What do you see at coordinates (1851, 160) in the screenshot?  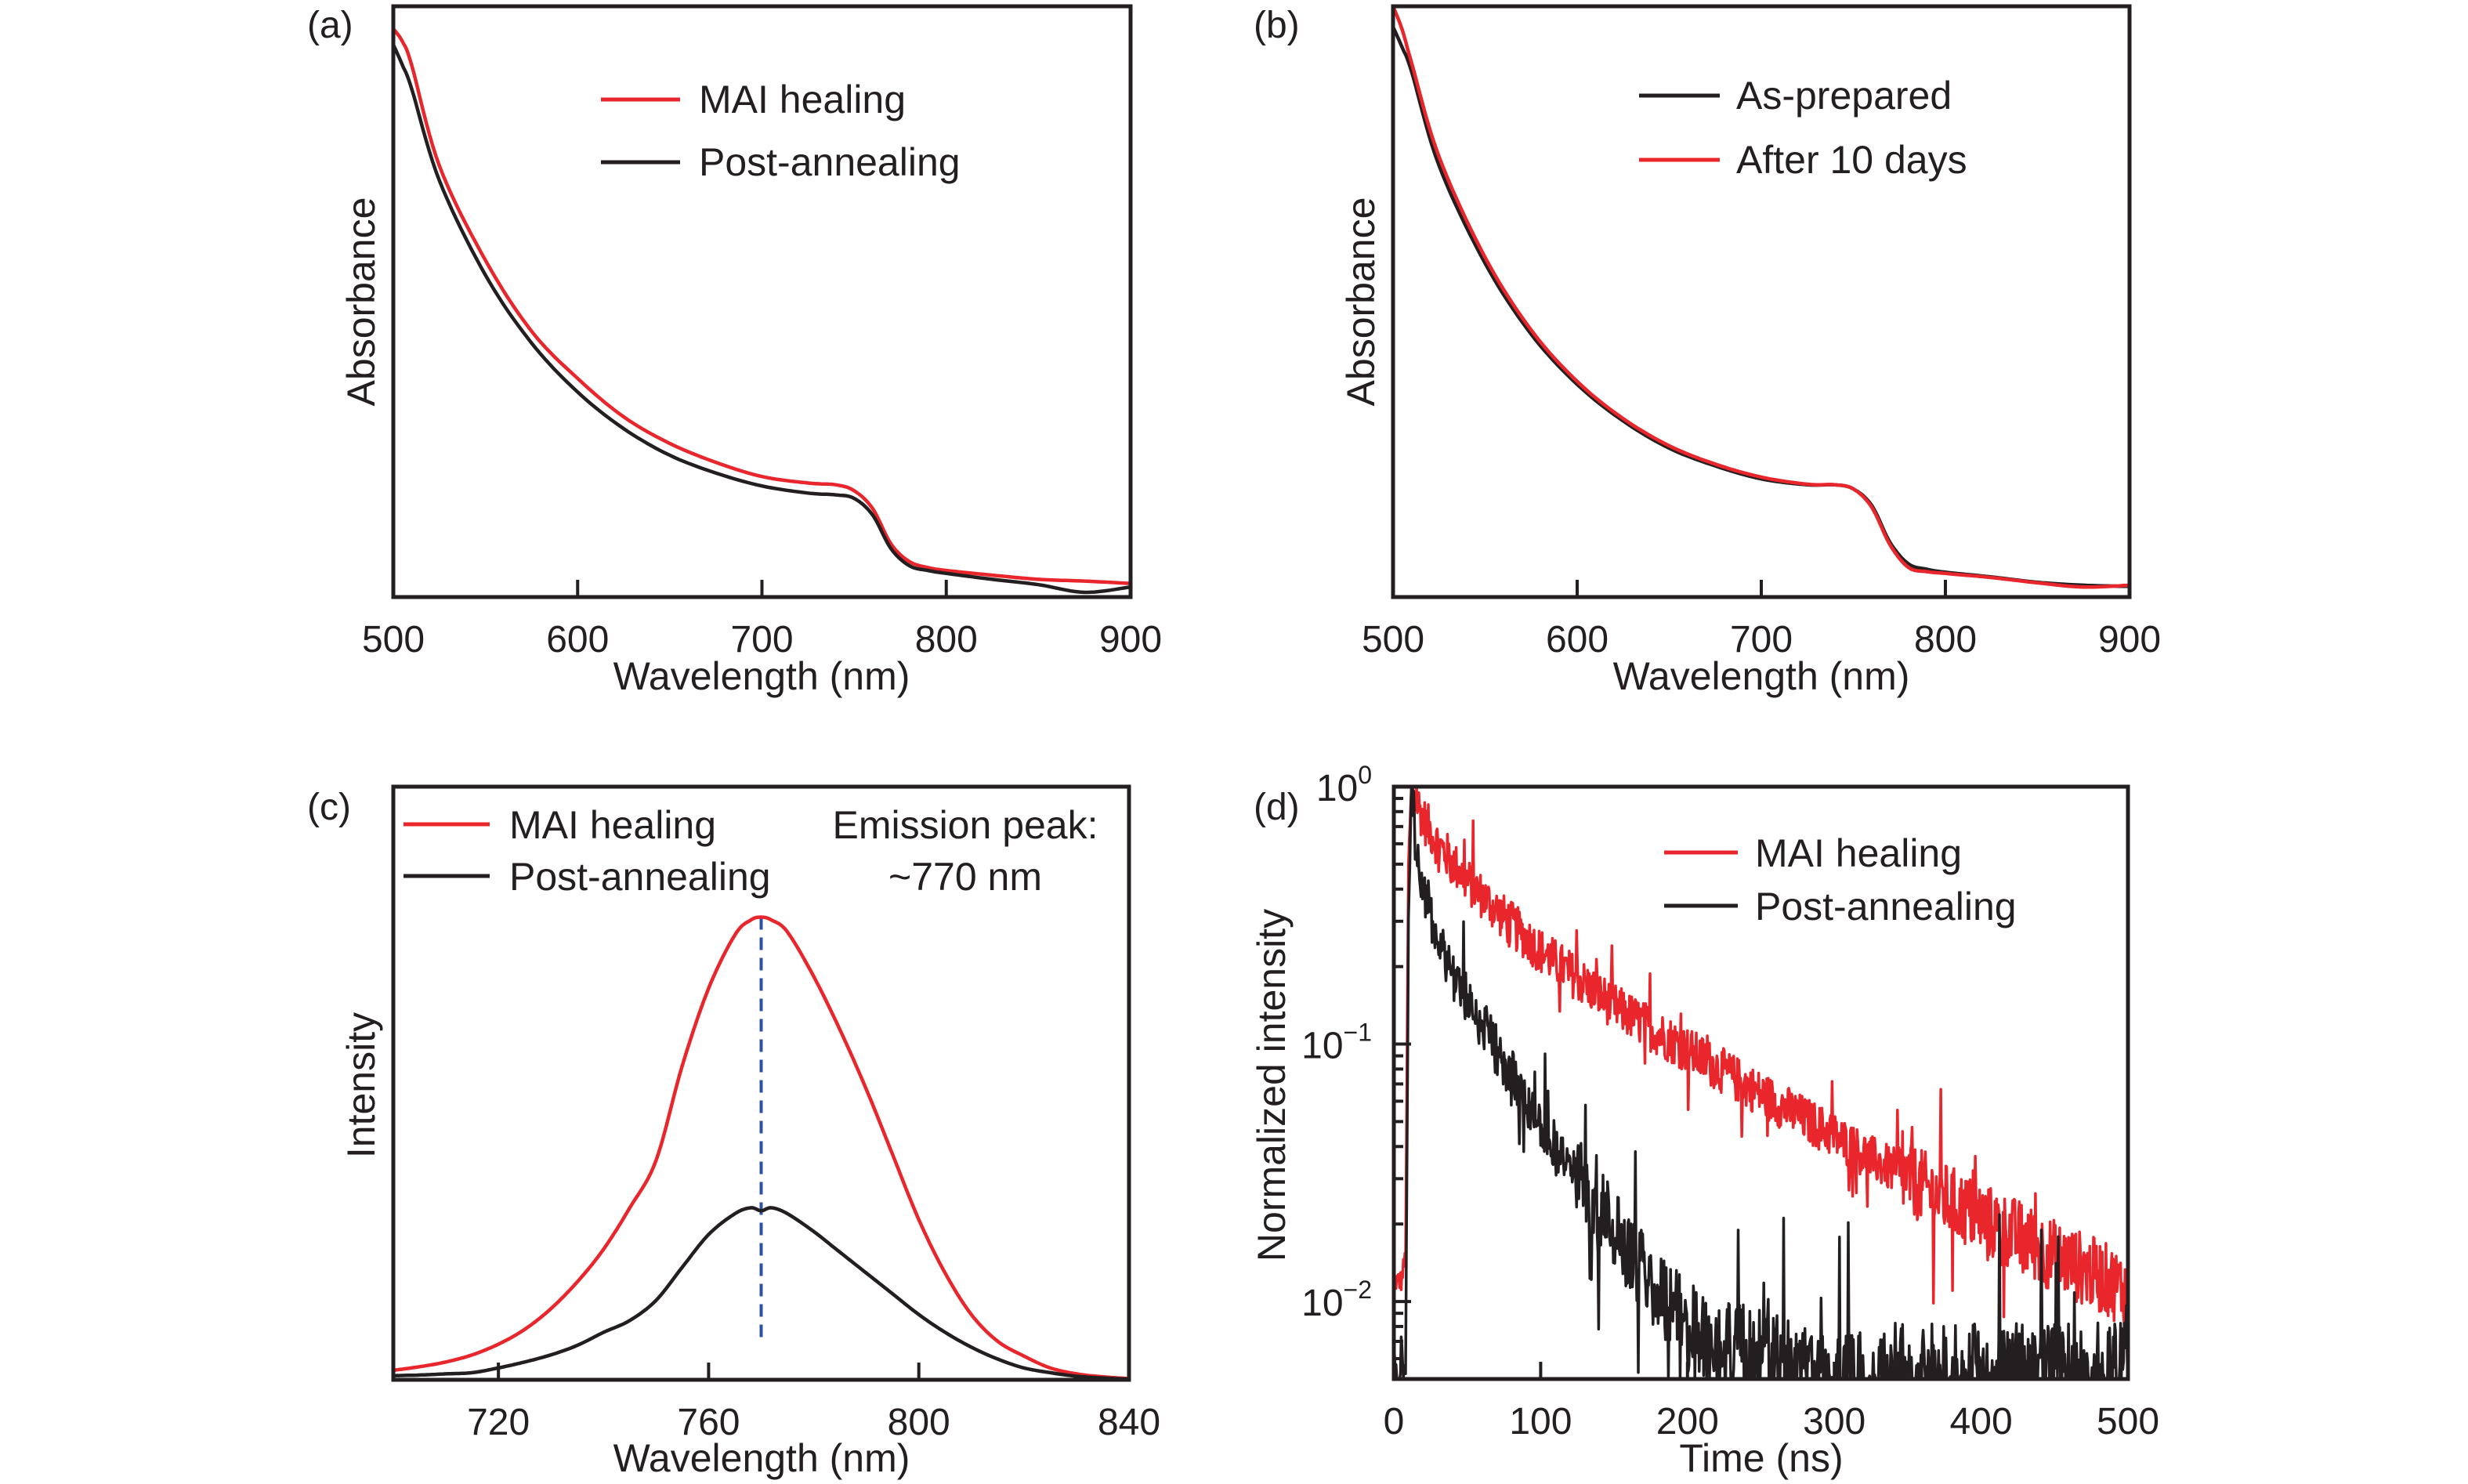 I see `legend-label-b-1: After 10 days` at bounding box center [1851, 160].